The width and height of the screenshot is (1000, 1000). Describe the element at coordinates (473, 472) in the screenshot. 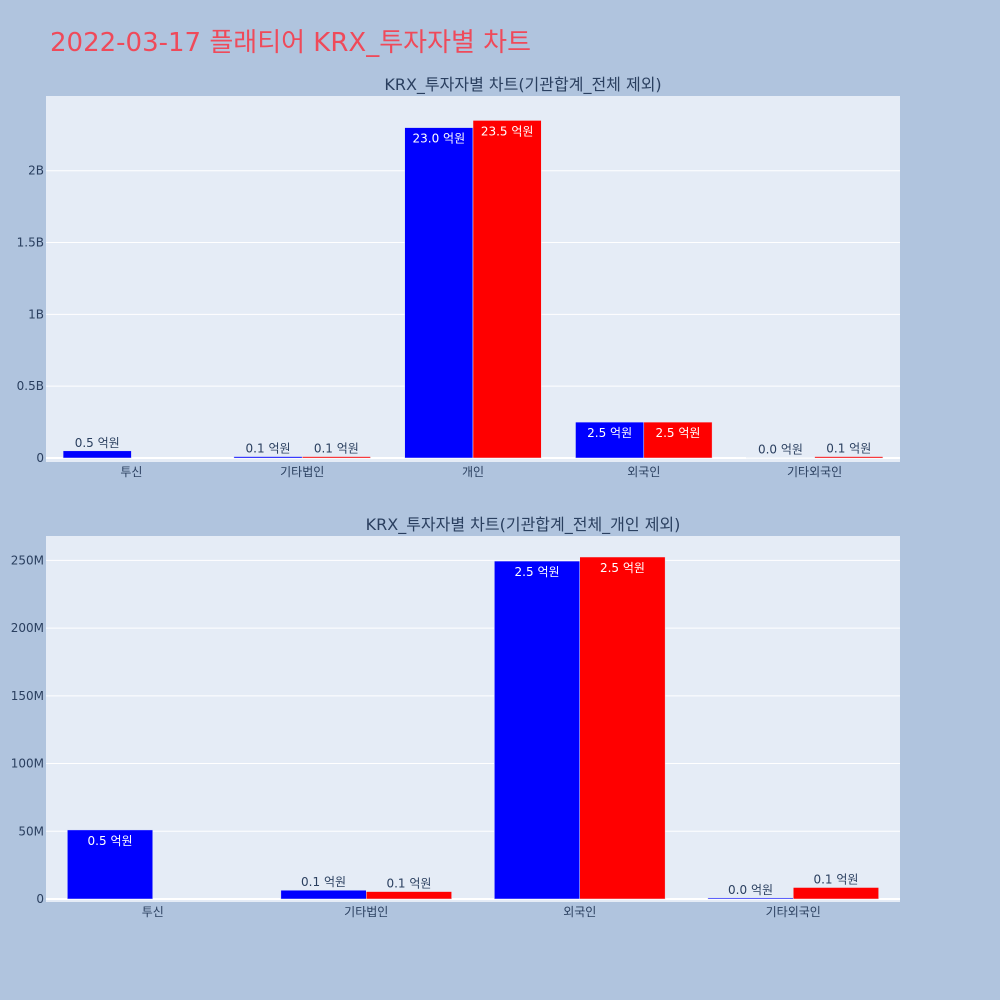

I see `x-tick-label: 개인` at that location.